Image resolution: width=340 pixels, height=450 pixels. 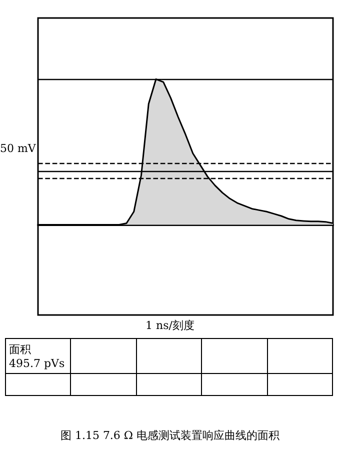 I want to click on text: 50 mV, so click(x=18, y=148).